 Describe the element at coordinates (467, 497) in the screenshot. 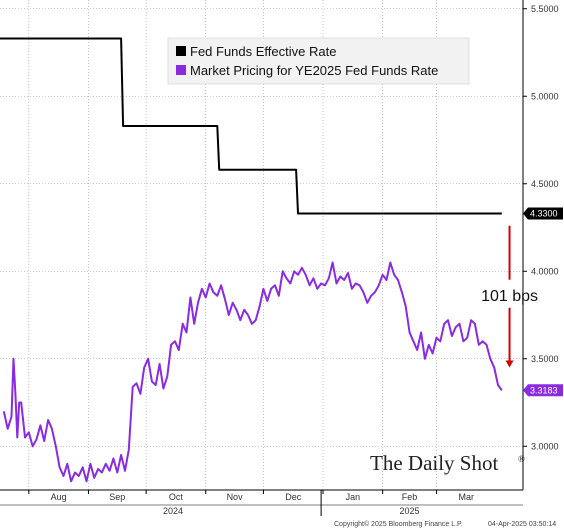

I see `x-month-label: Mar` at that location.